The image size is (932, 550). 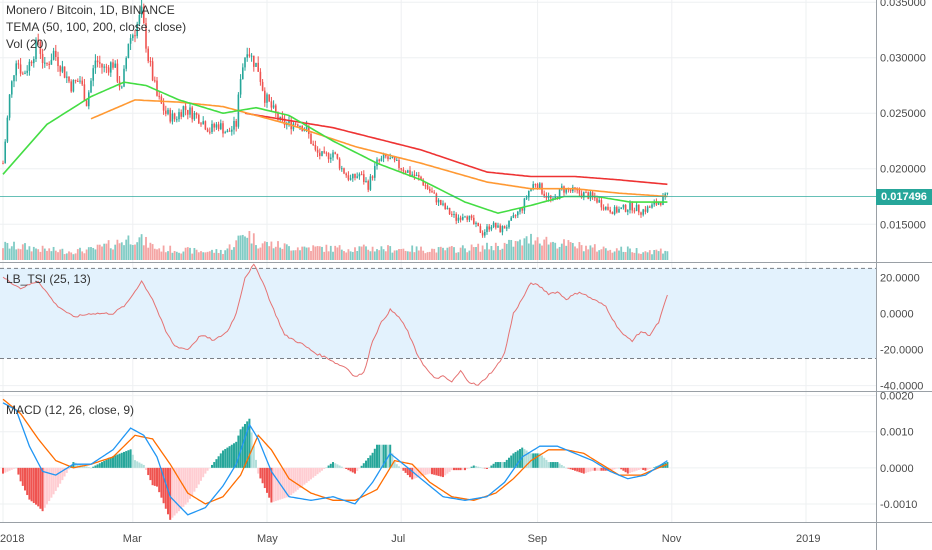 What do you see at coordinates (897, 397) in the screenshot?
I see `macd-axis-label: 0.0020` at bounding box center [897, 397].